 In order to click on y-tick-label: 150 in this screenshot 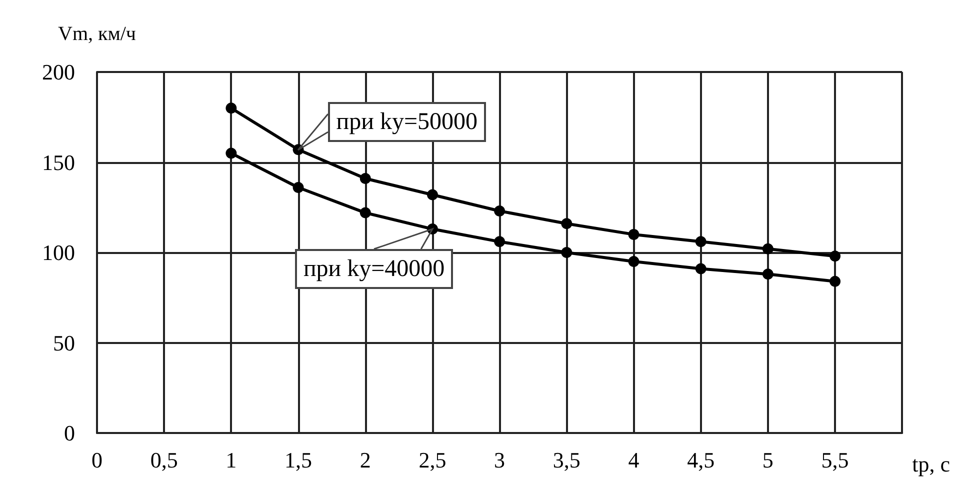, I will do `click(58, 162)`.